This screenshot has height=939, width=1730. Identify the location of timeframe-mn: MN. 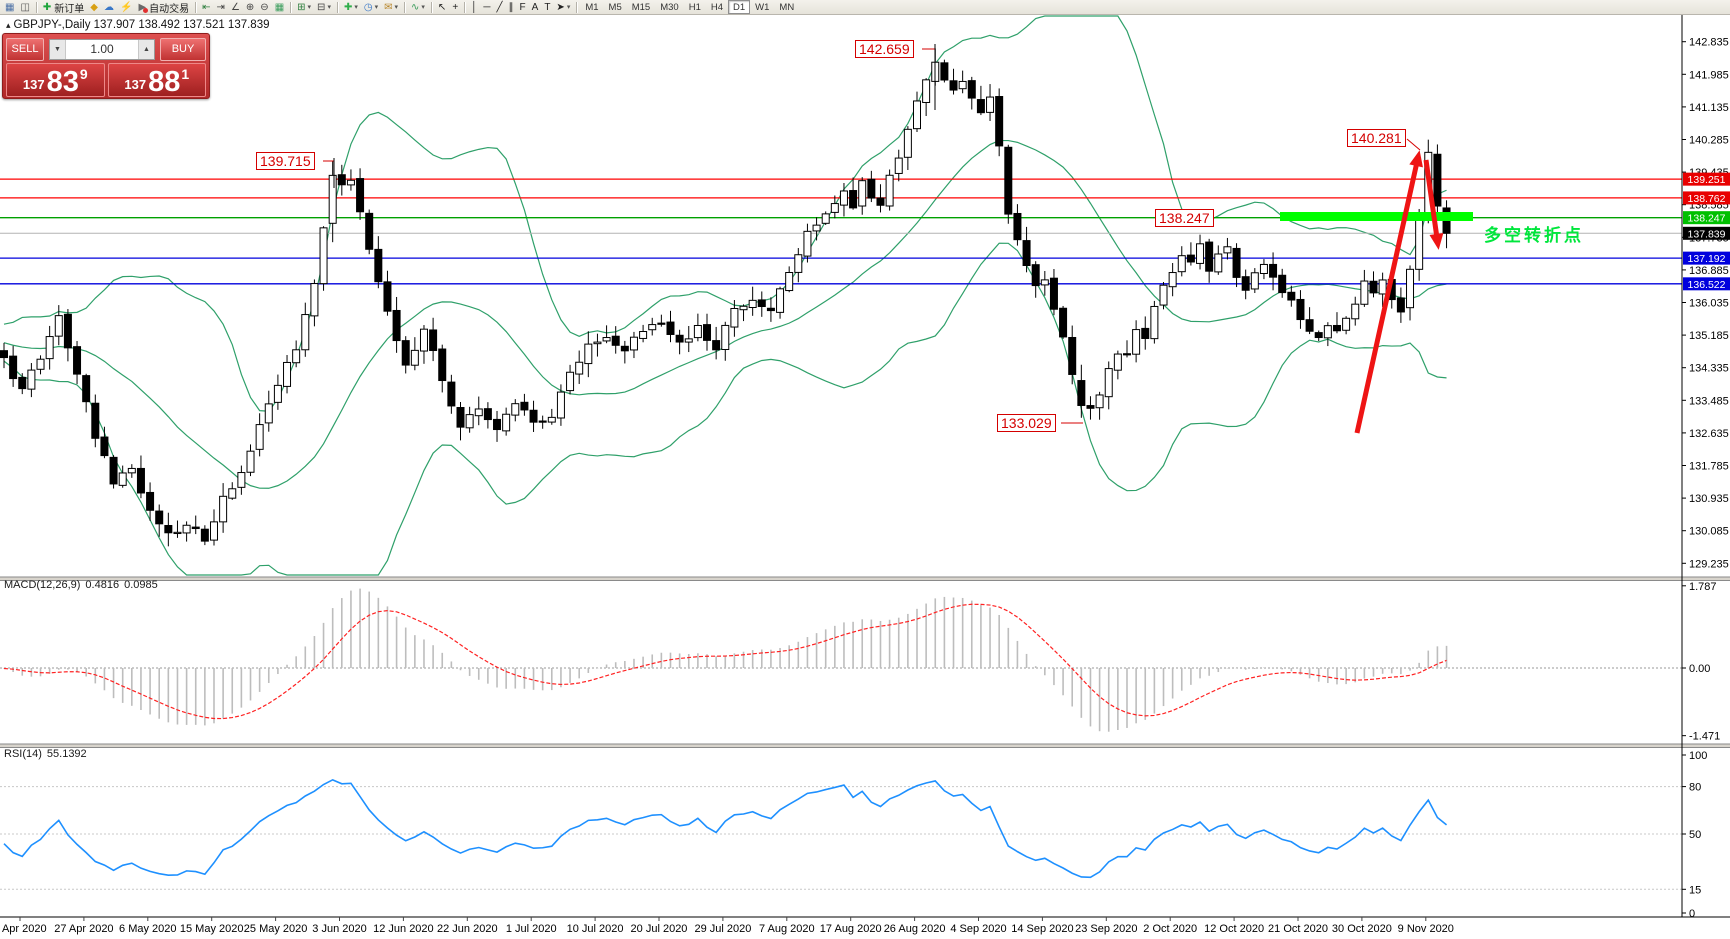
(787, 7).